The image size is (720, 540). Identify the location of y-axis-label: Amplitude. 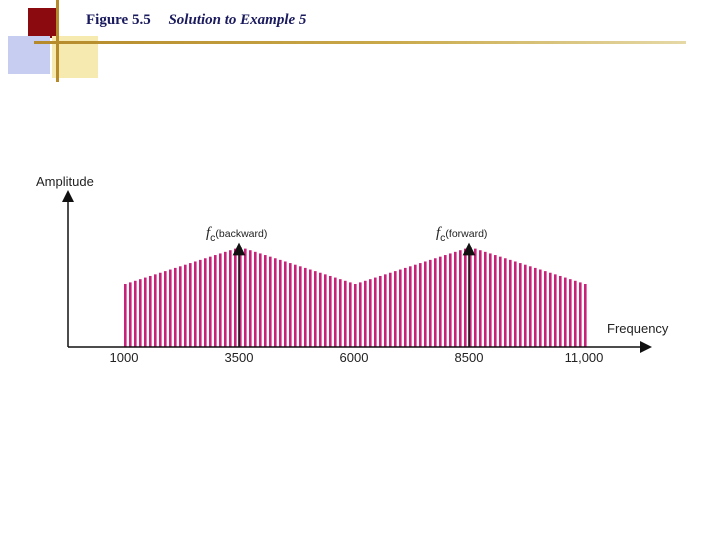
(65, 181).